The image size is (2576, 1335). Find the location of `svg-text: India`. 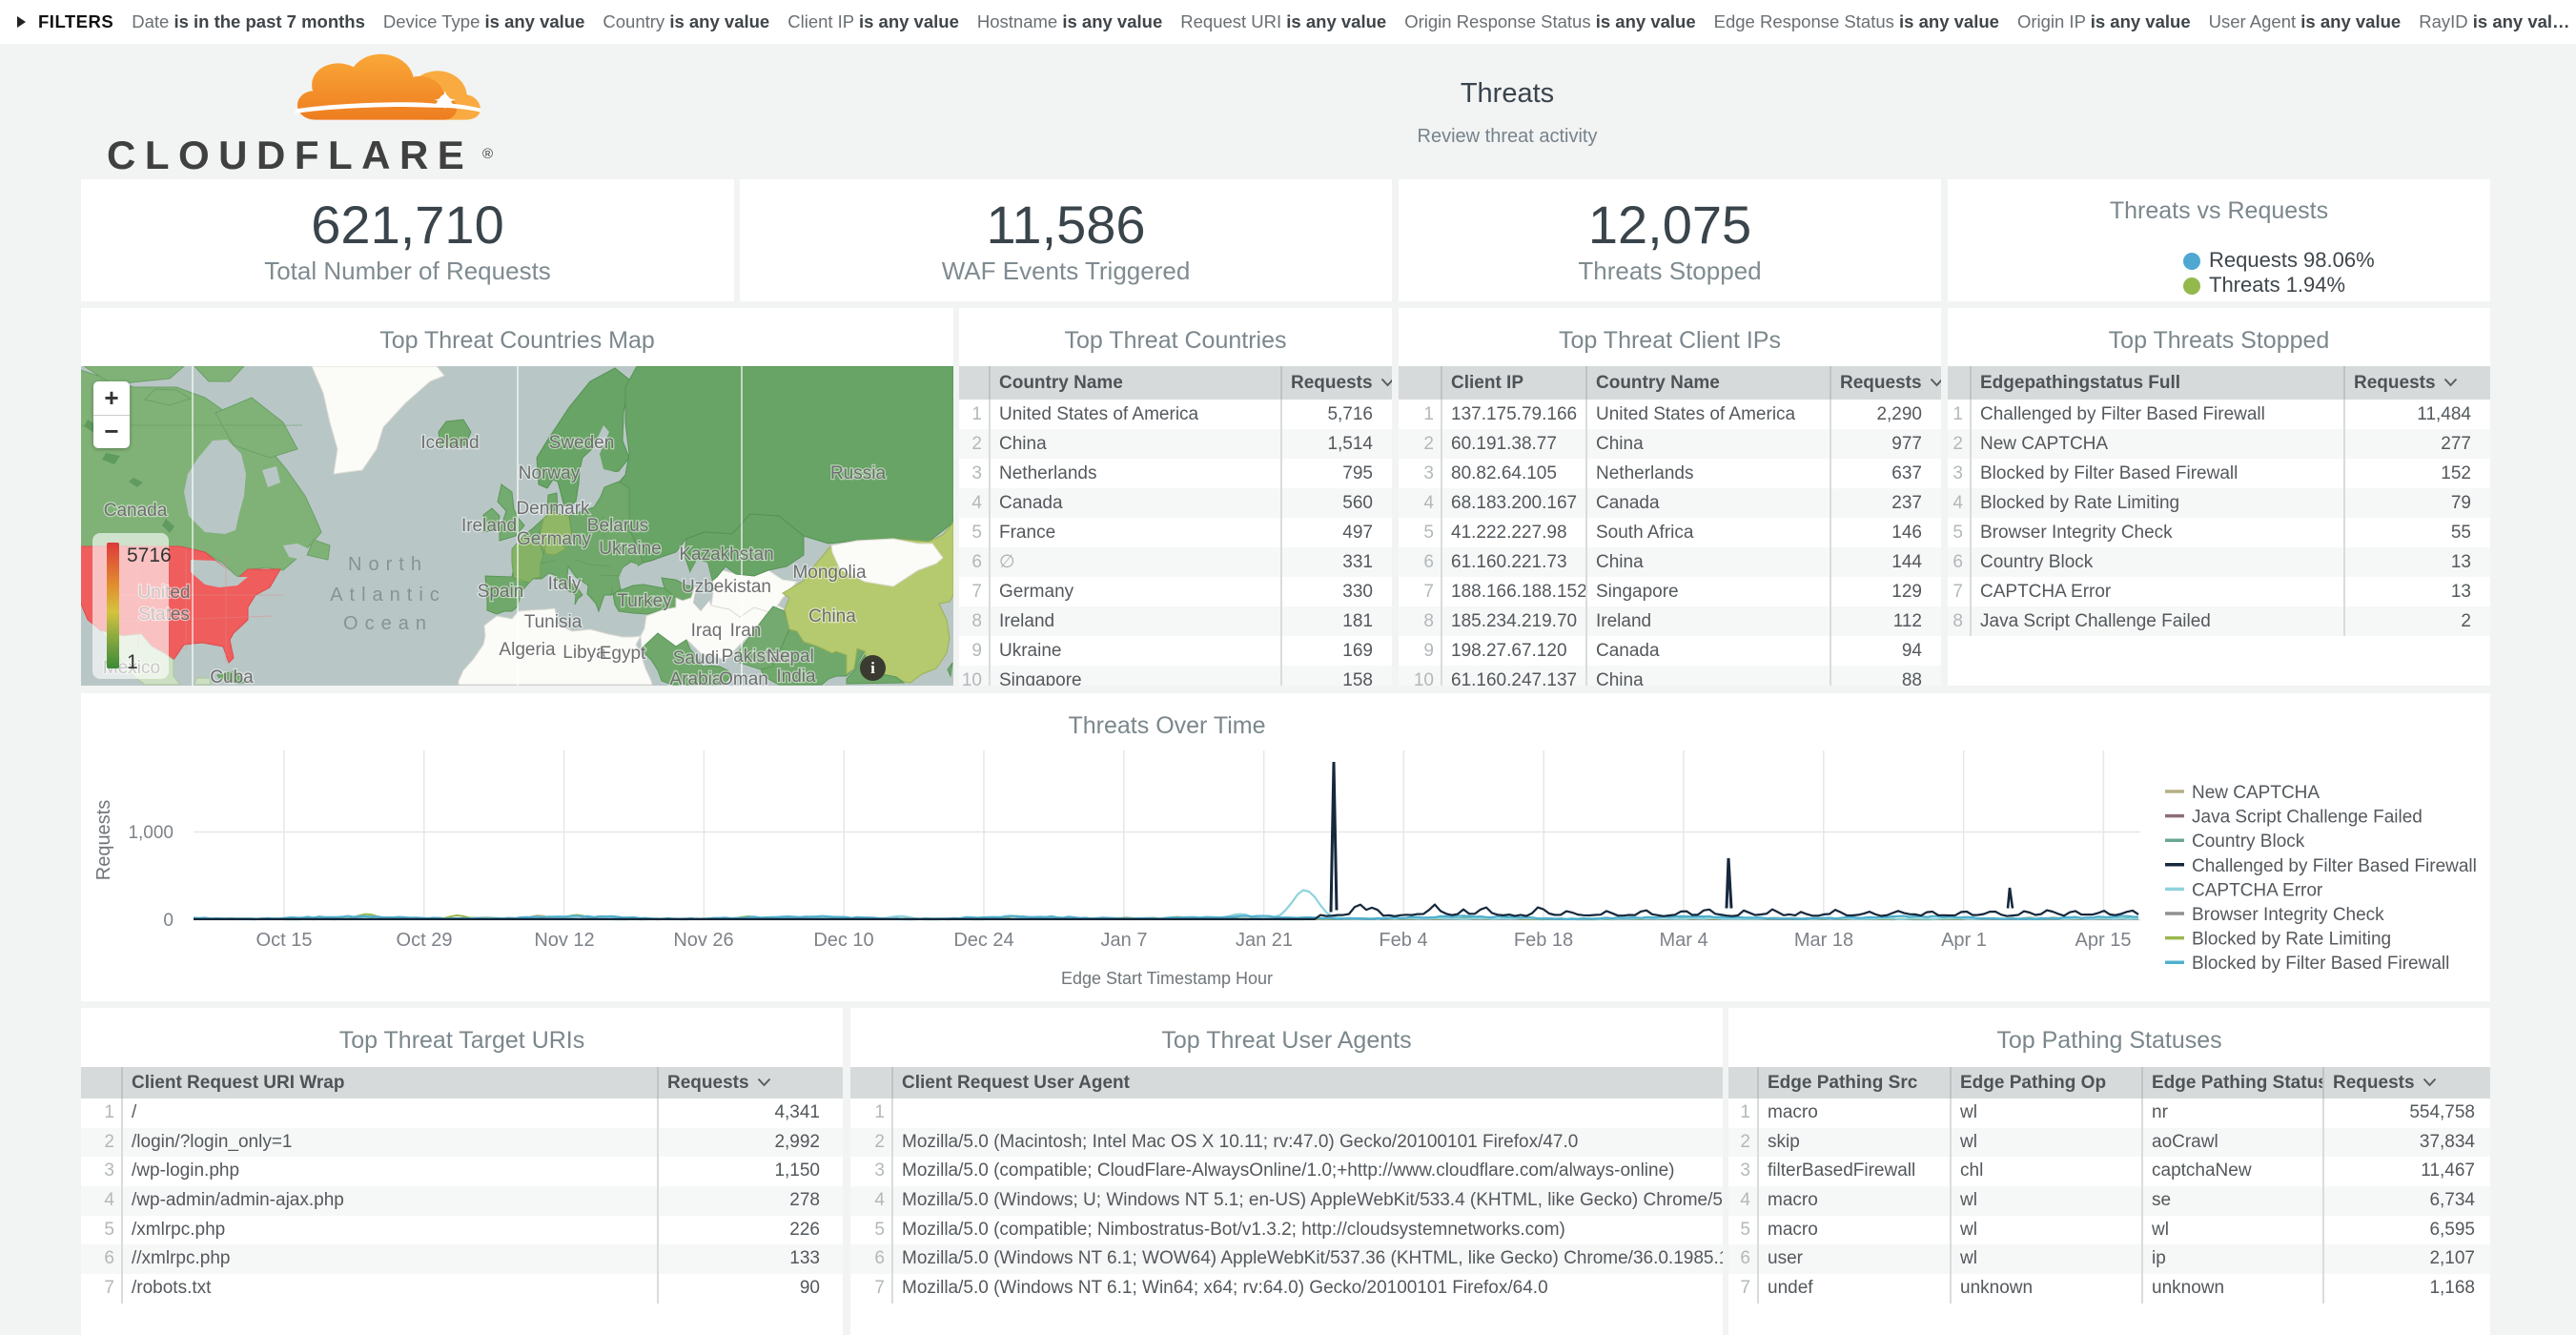

svg-text: India is located at coordinates (796, 676).